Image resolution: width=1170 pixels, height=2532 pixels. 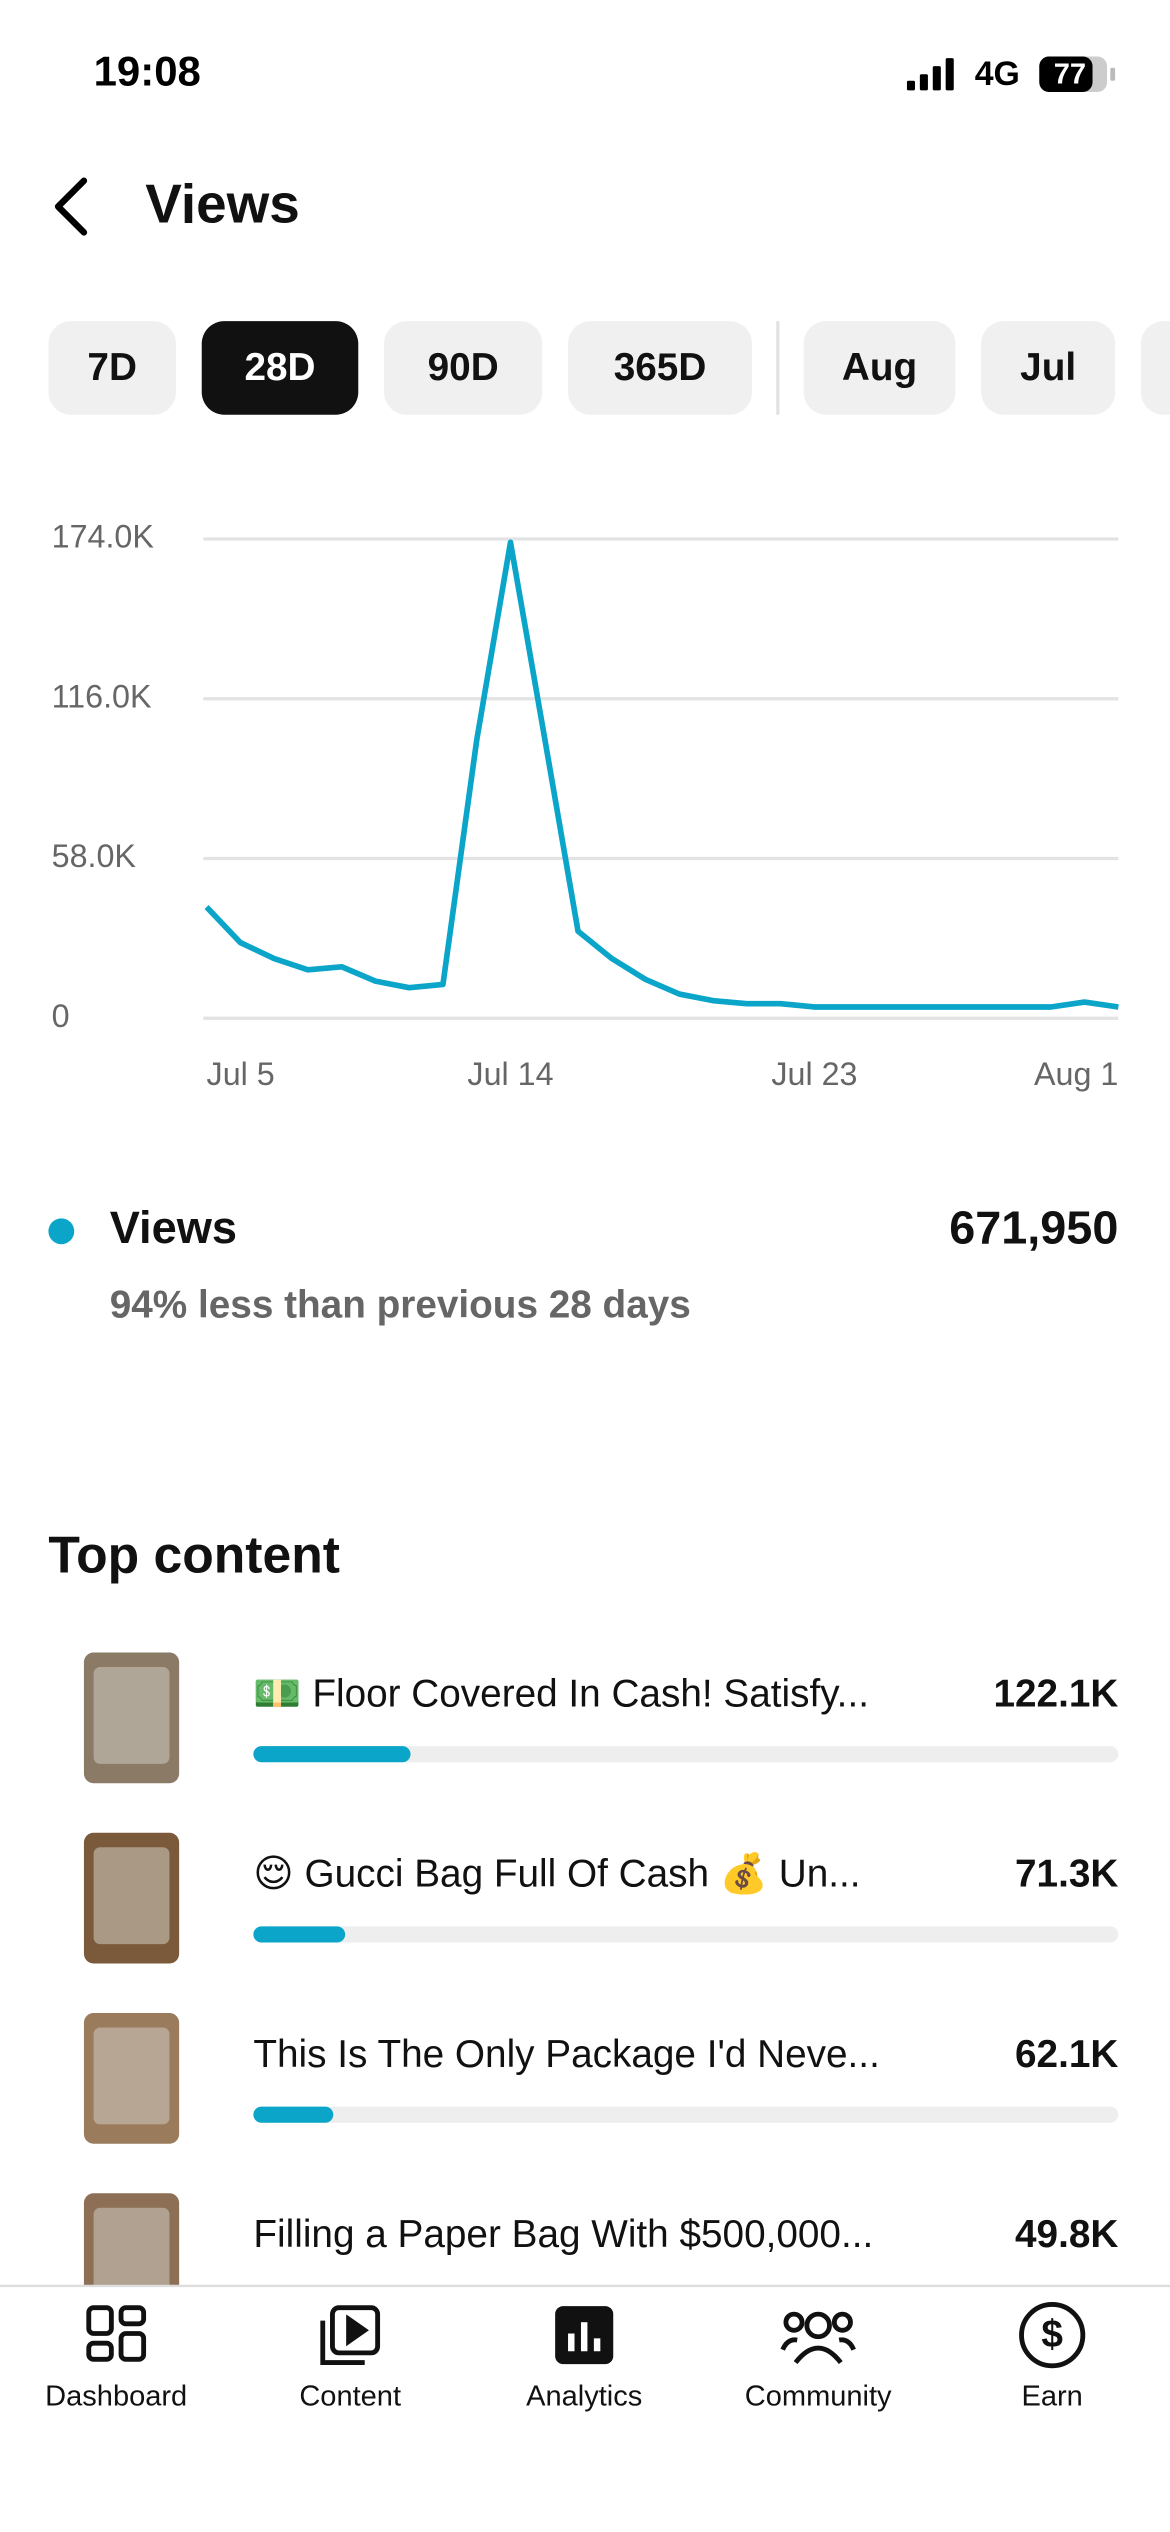 I want to click on nav-label: Content, so click(x=350, y=2397).